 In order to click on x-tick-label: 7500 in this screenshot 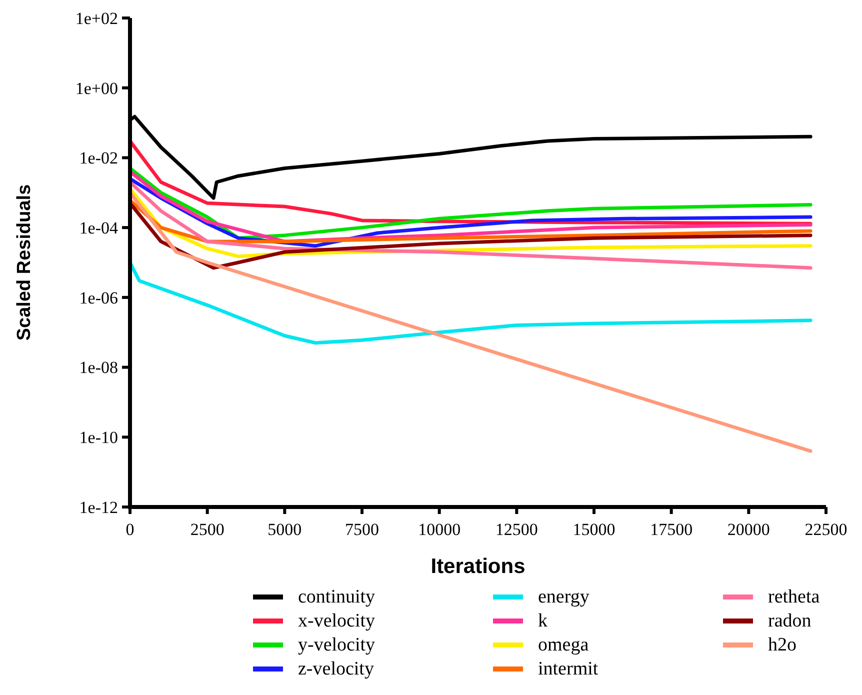, I will do `click(362, 529)`.